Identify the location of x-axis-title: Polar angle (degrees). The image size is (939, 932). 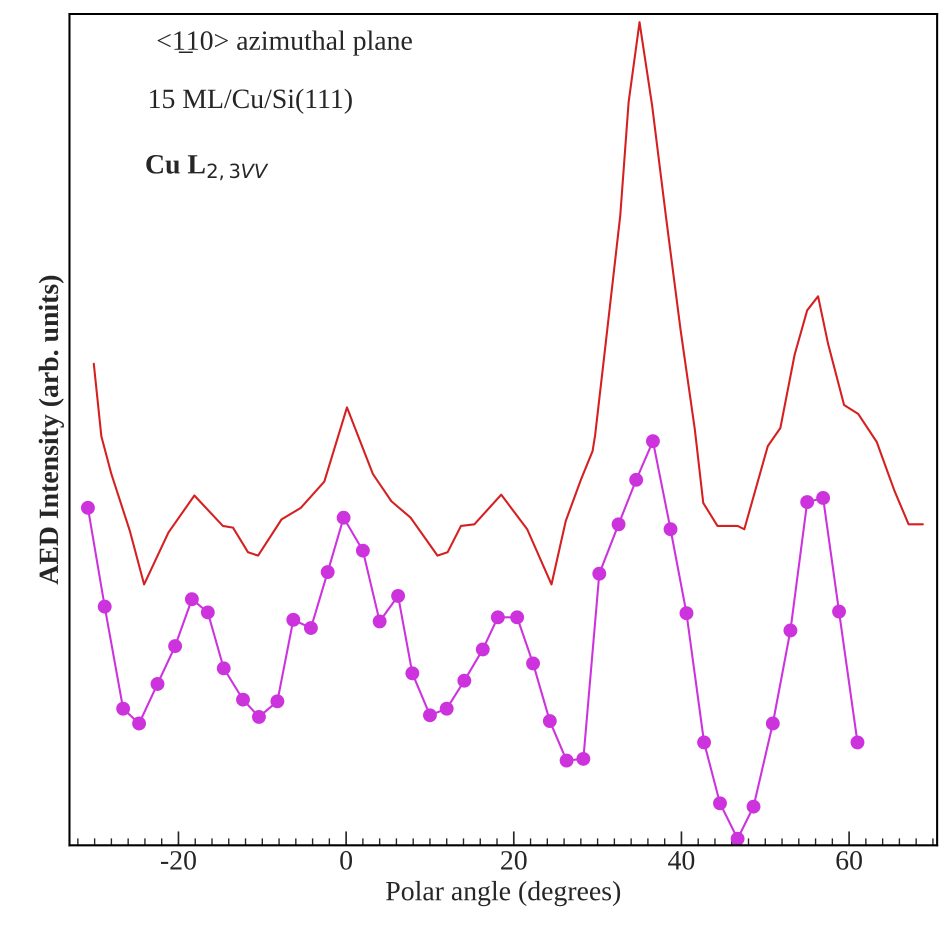
(503, 893).